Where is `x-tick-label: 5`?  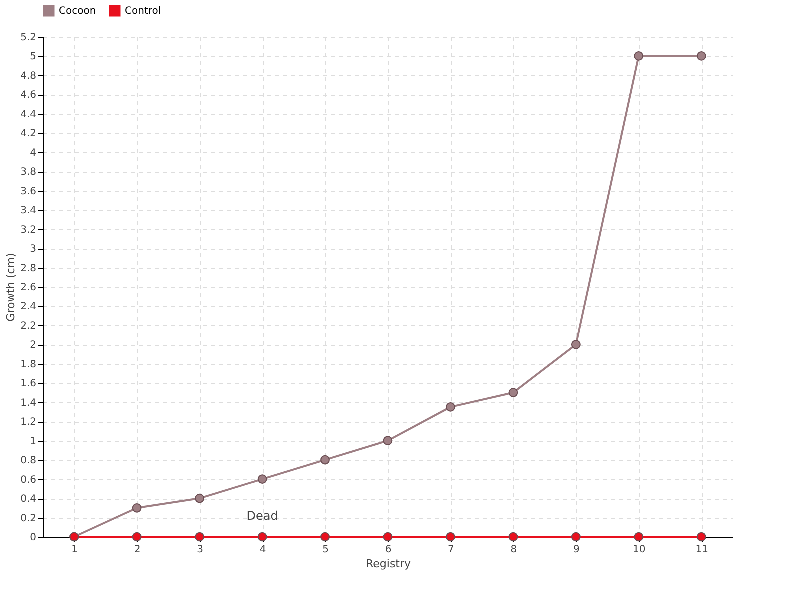
x-tick-label: 5 is located at coordinates (325, 550).